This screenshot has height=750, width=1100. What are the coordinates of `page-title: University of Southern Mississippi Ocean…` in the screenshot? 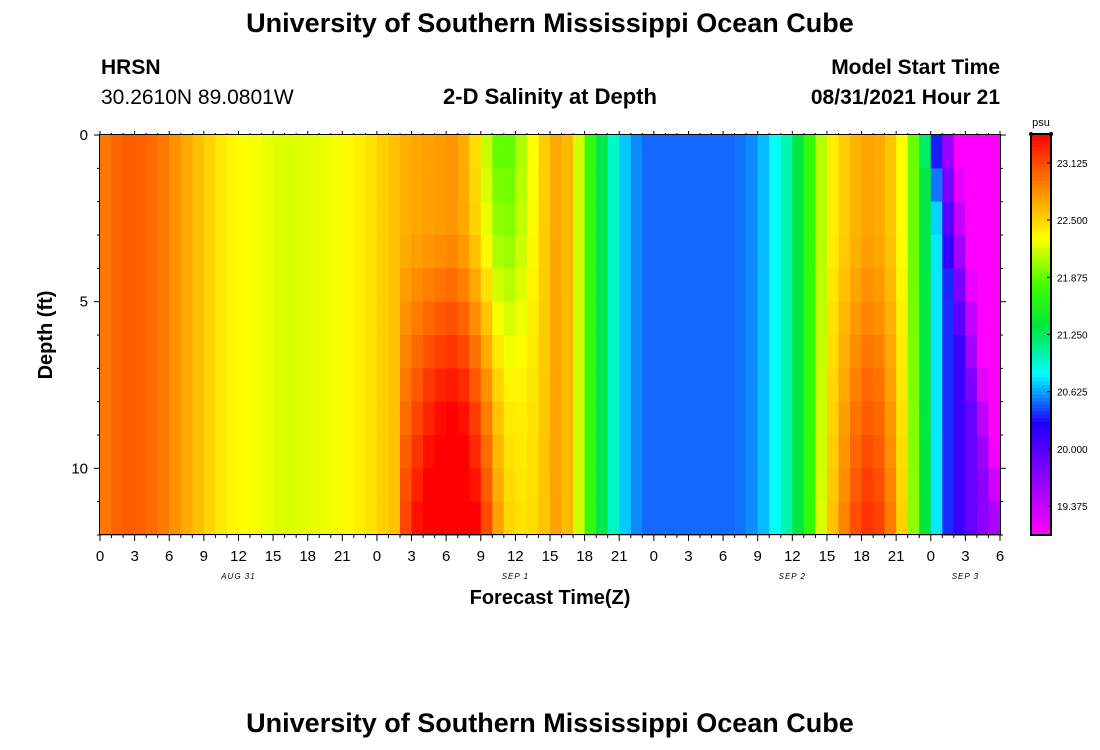 It's located at (550, 23).